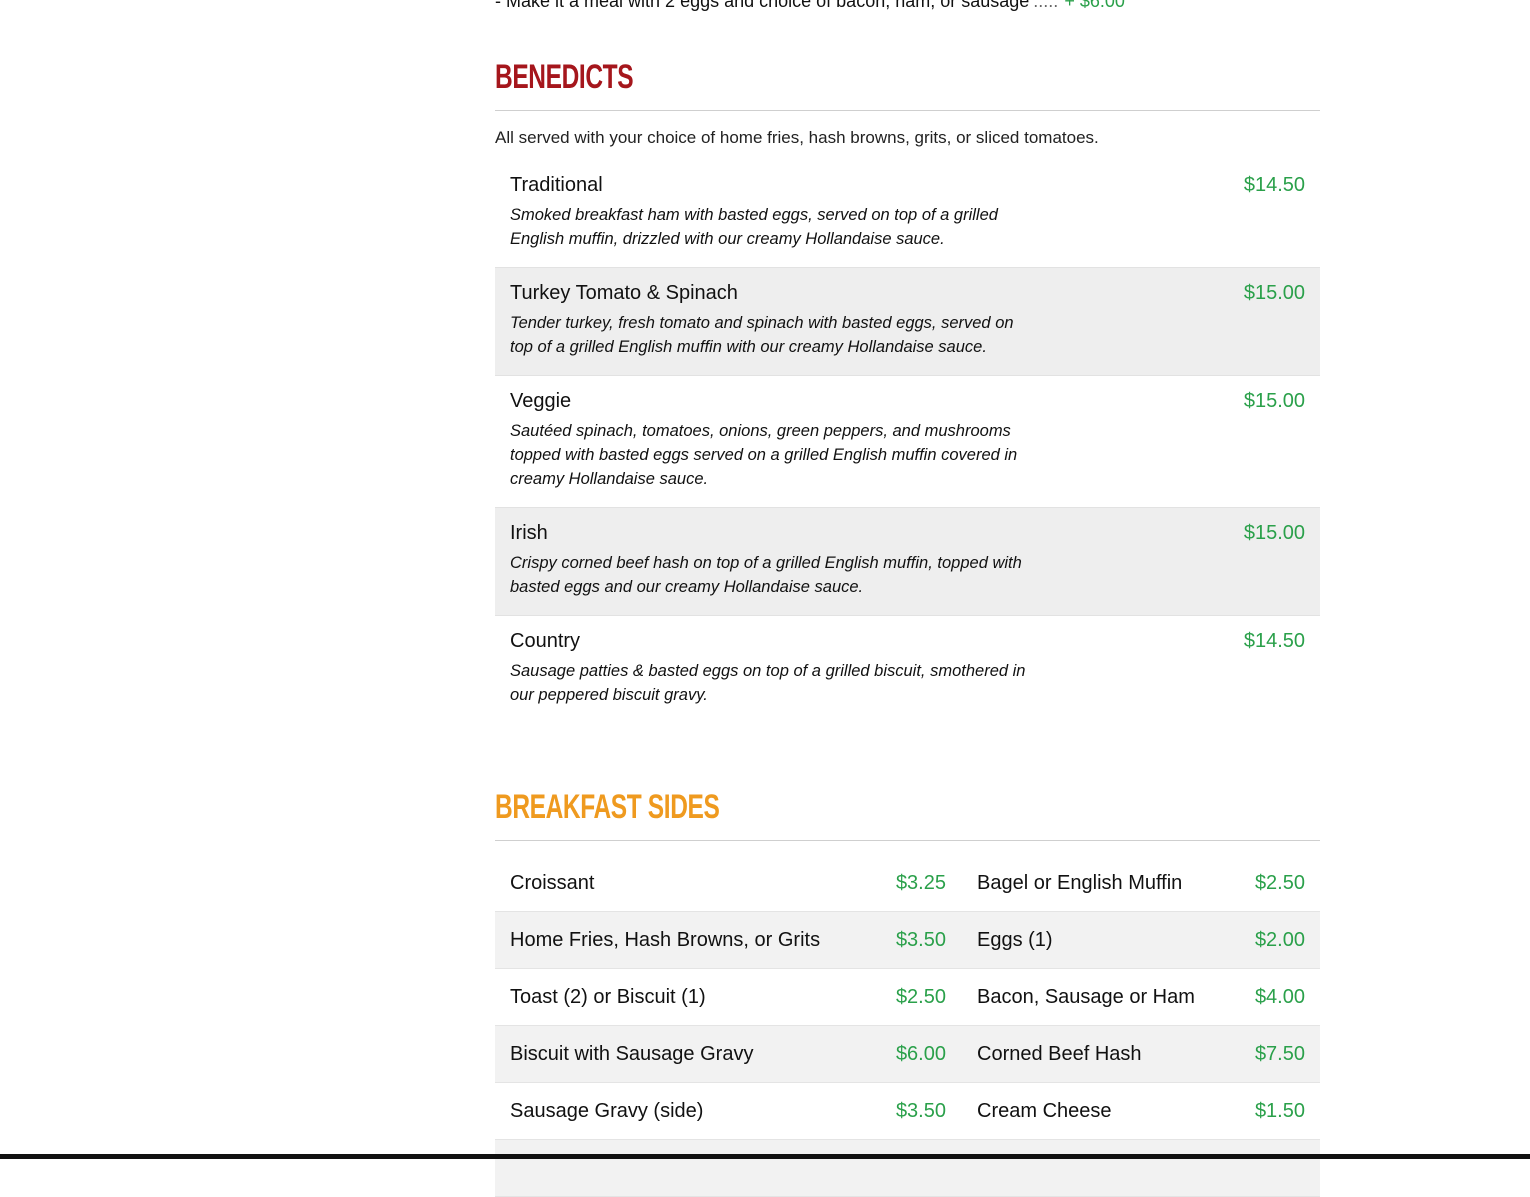 This screenshot has width=1530, height=1197. Describe the element at coordinates (552, 883) in the screenshot. I see `side-name: Croissant` at that location.